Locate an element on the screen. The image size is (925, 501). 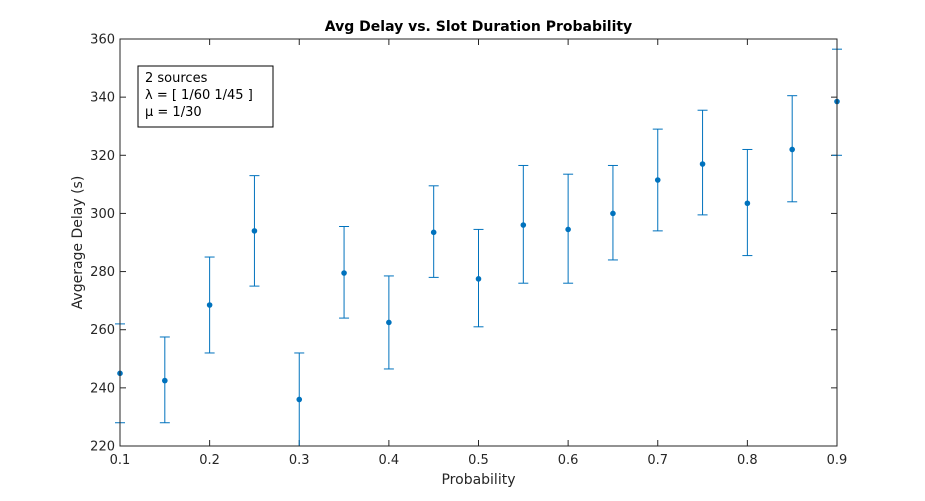
x-tick-label: 0.8 is located at coordinates (747, 460).